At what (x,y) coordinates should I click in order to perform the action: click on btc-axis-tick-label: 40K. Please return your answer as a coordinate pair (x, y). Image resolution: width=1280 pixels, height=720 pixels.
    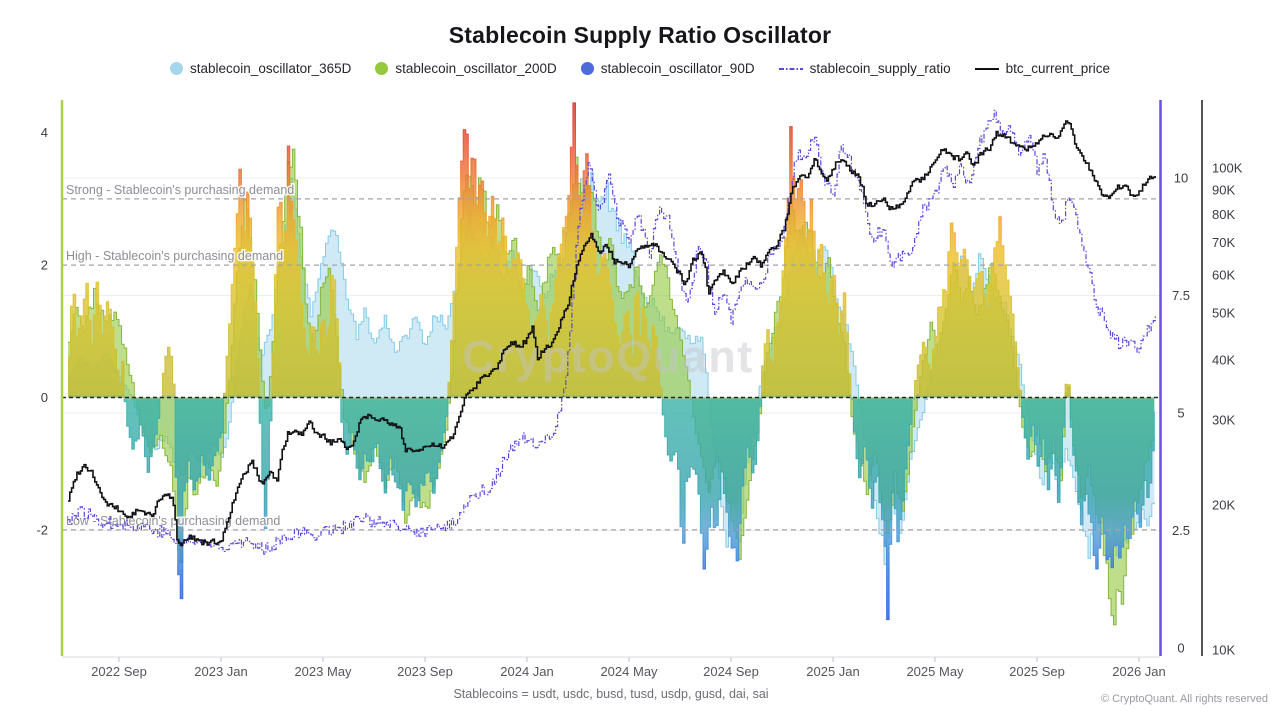
    Looking at the image, I should click on (1223, 359).